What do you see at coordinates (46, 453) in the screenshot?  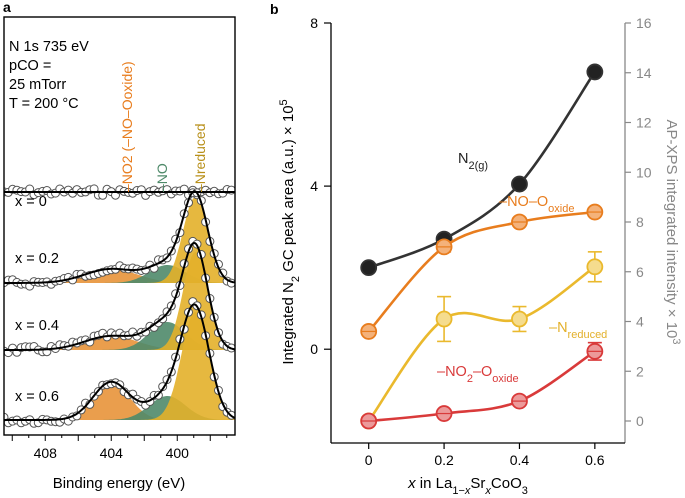 I see `a-xtick-label: 408` at bounding box center [46, 453].